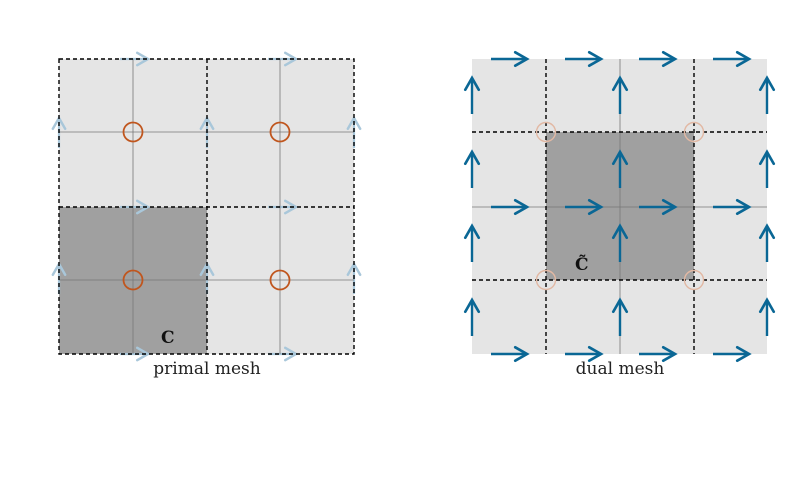 The width and height of the screenshot is (798, 502). What do you see at coordinates (207, 369) in the screenshot?
I see `primal-caption: primal mesh` at bounding box center [207, 369].